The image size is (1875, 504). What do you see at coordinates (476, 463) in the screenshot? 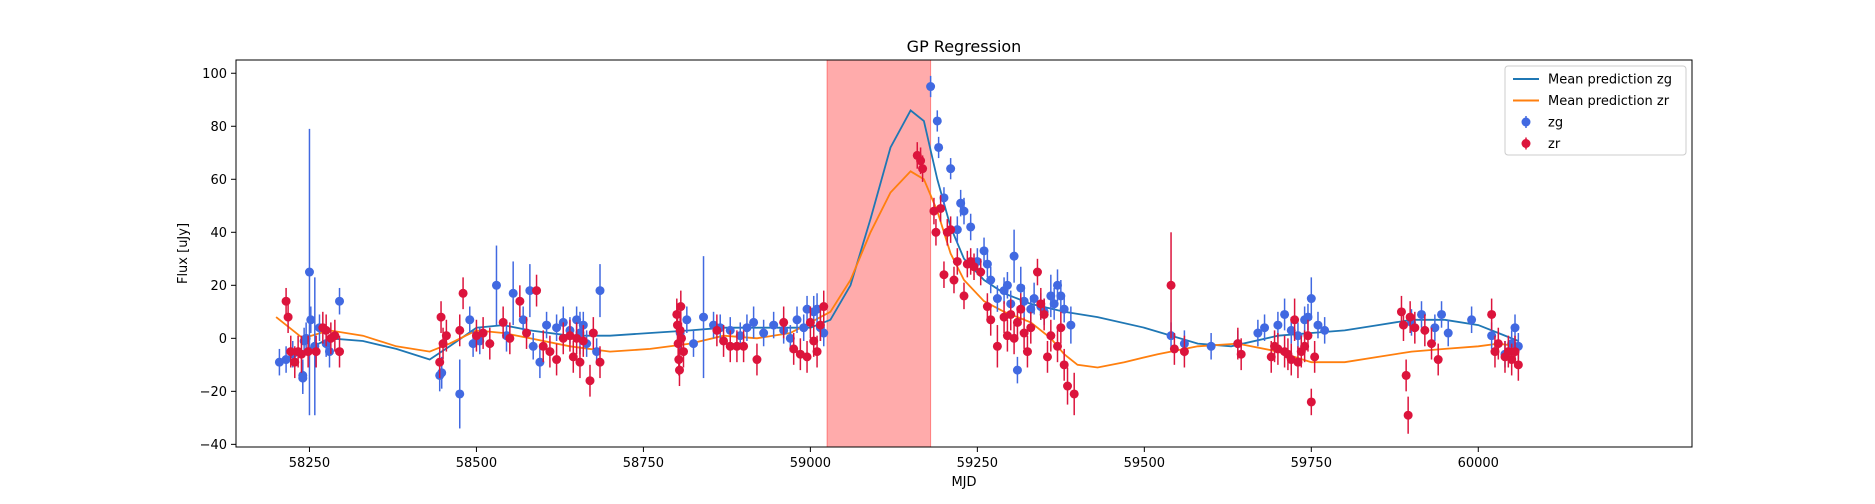
I see `x-tick-label: 58500` at bounding box center [476, 463].